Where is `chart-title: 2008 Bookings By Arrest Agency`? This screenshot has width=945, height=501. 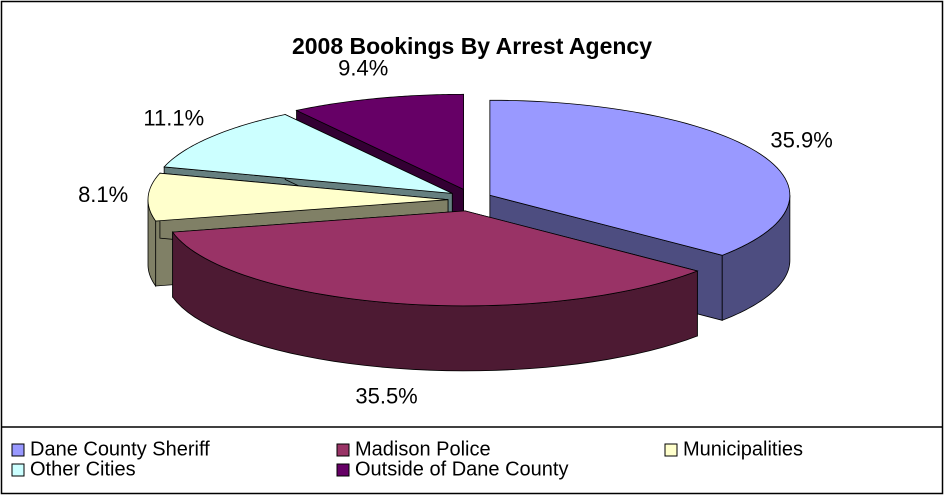
chart-title: 2008 Bookings By Arrest Agency is located at coordinates (472, 46).